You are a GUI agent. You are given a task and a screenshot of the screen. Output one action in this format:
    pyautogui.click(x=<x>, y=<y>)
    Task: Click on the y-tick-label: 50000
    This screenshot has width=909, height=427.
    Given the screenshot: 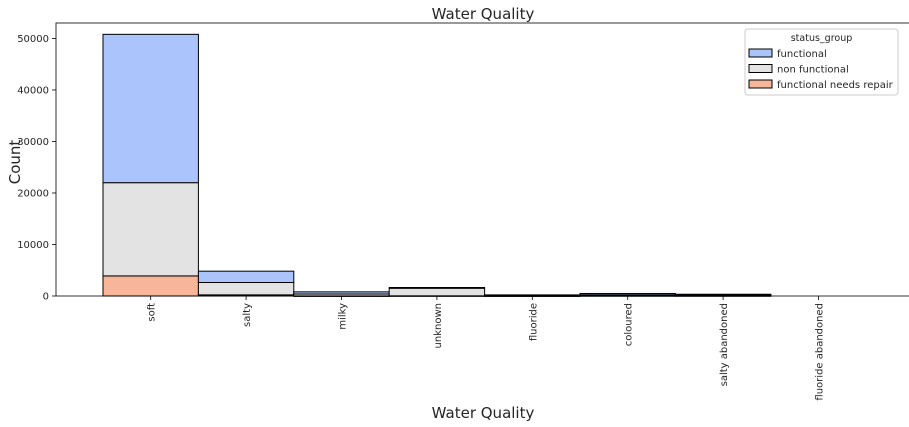 What is the action you would take?
    pyautogui.click(x=33, y=39)
    